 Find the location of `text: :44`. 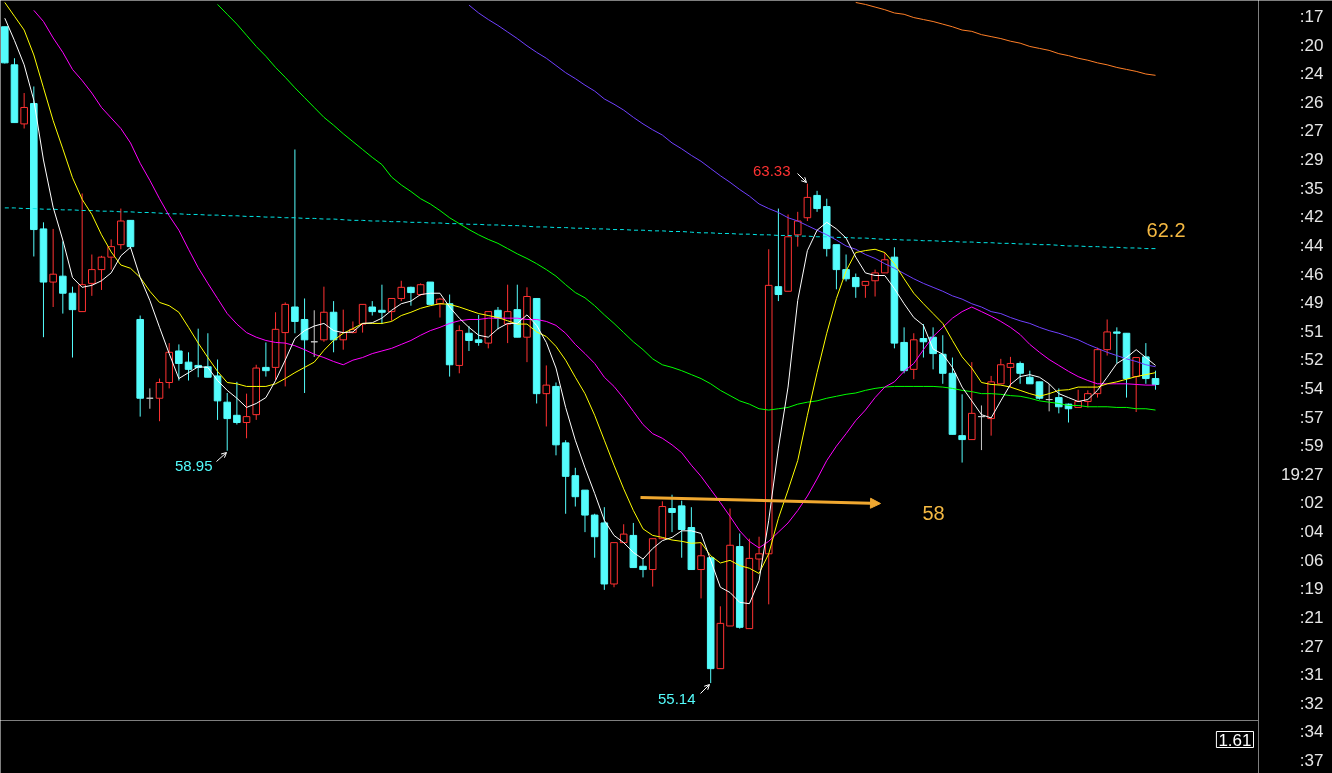

text: :44 is located at coordinates (1311, 245).